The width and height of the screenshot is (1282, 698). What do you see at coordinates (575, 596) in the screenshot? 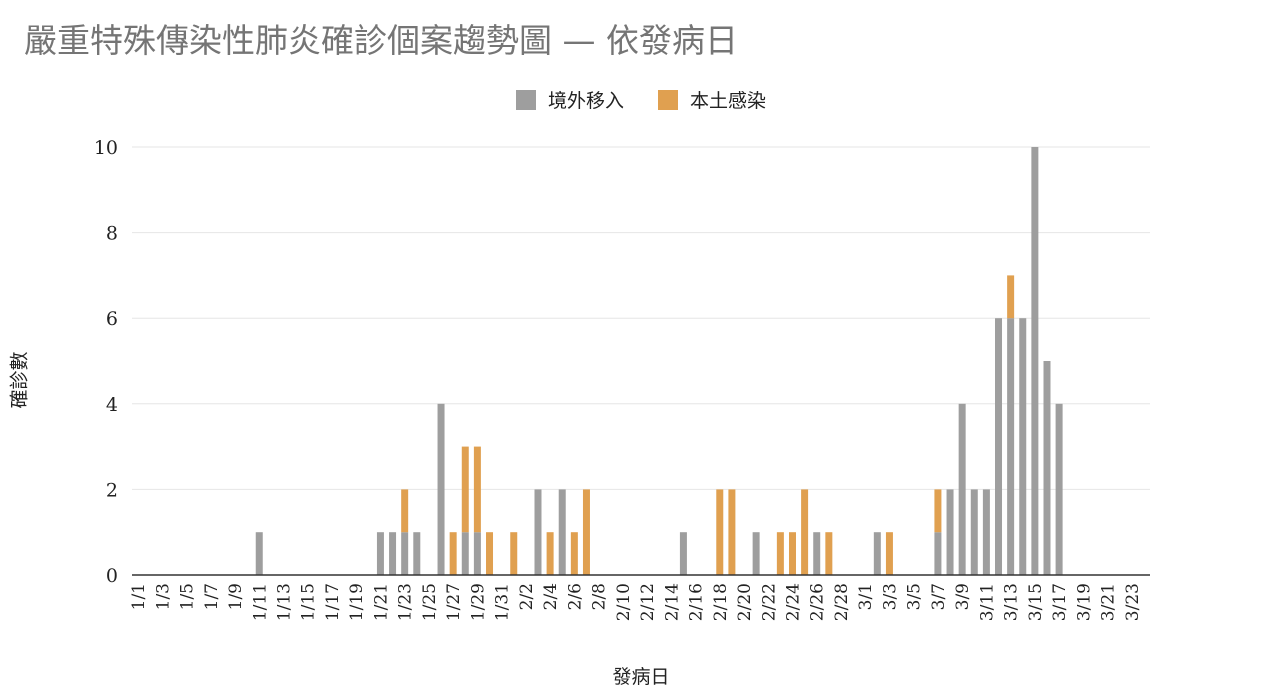
I see `x-tick-label: 2/6` at bounding box center [575, 596].